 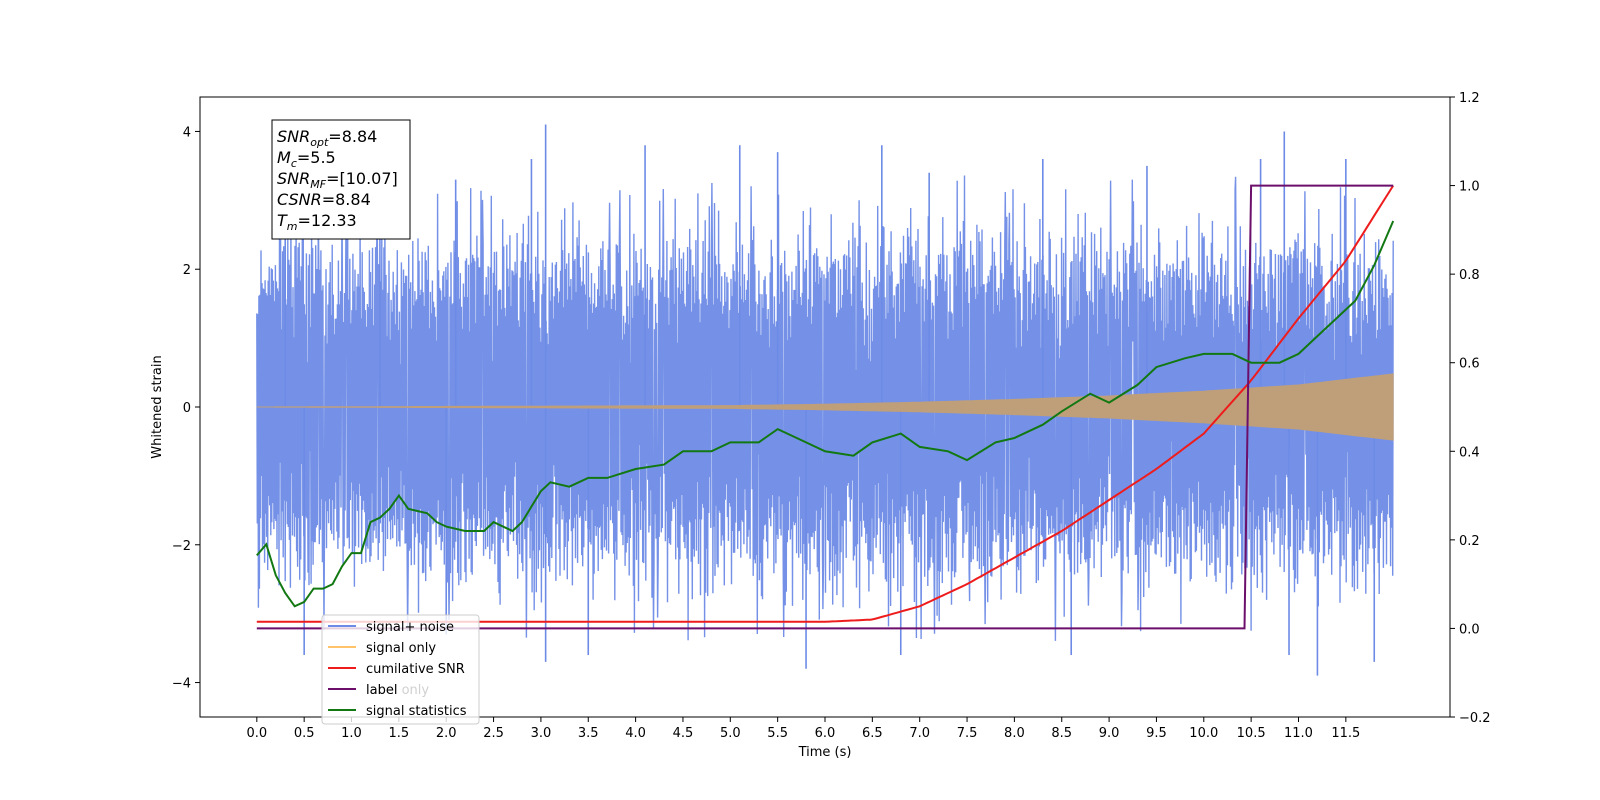 I want to click on x-tick-label: 0.5, so click(x=304, y=733).